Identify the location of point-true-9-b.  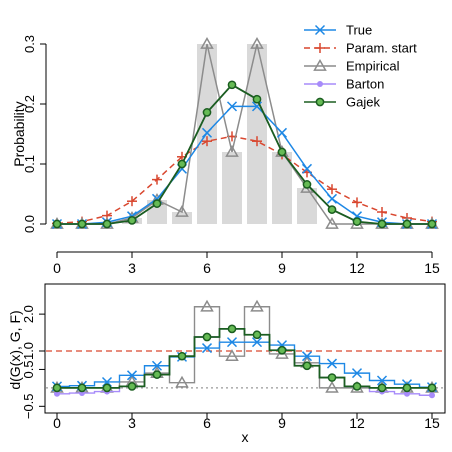
(282, 132).